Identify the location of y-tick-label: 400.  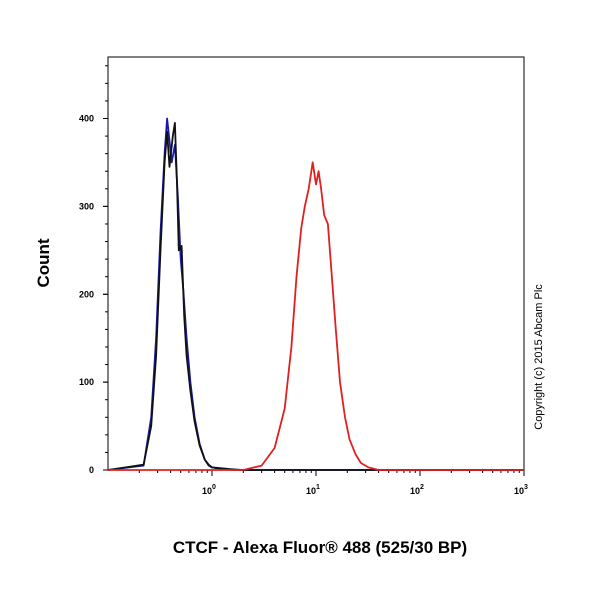
(86, 119).